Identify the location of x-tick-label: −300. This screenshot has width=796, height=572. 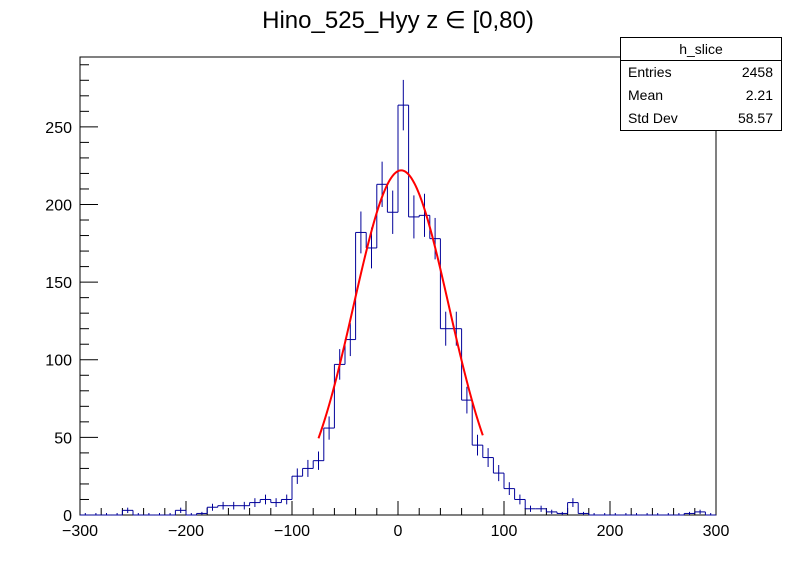
(80, 531).